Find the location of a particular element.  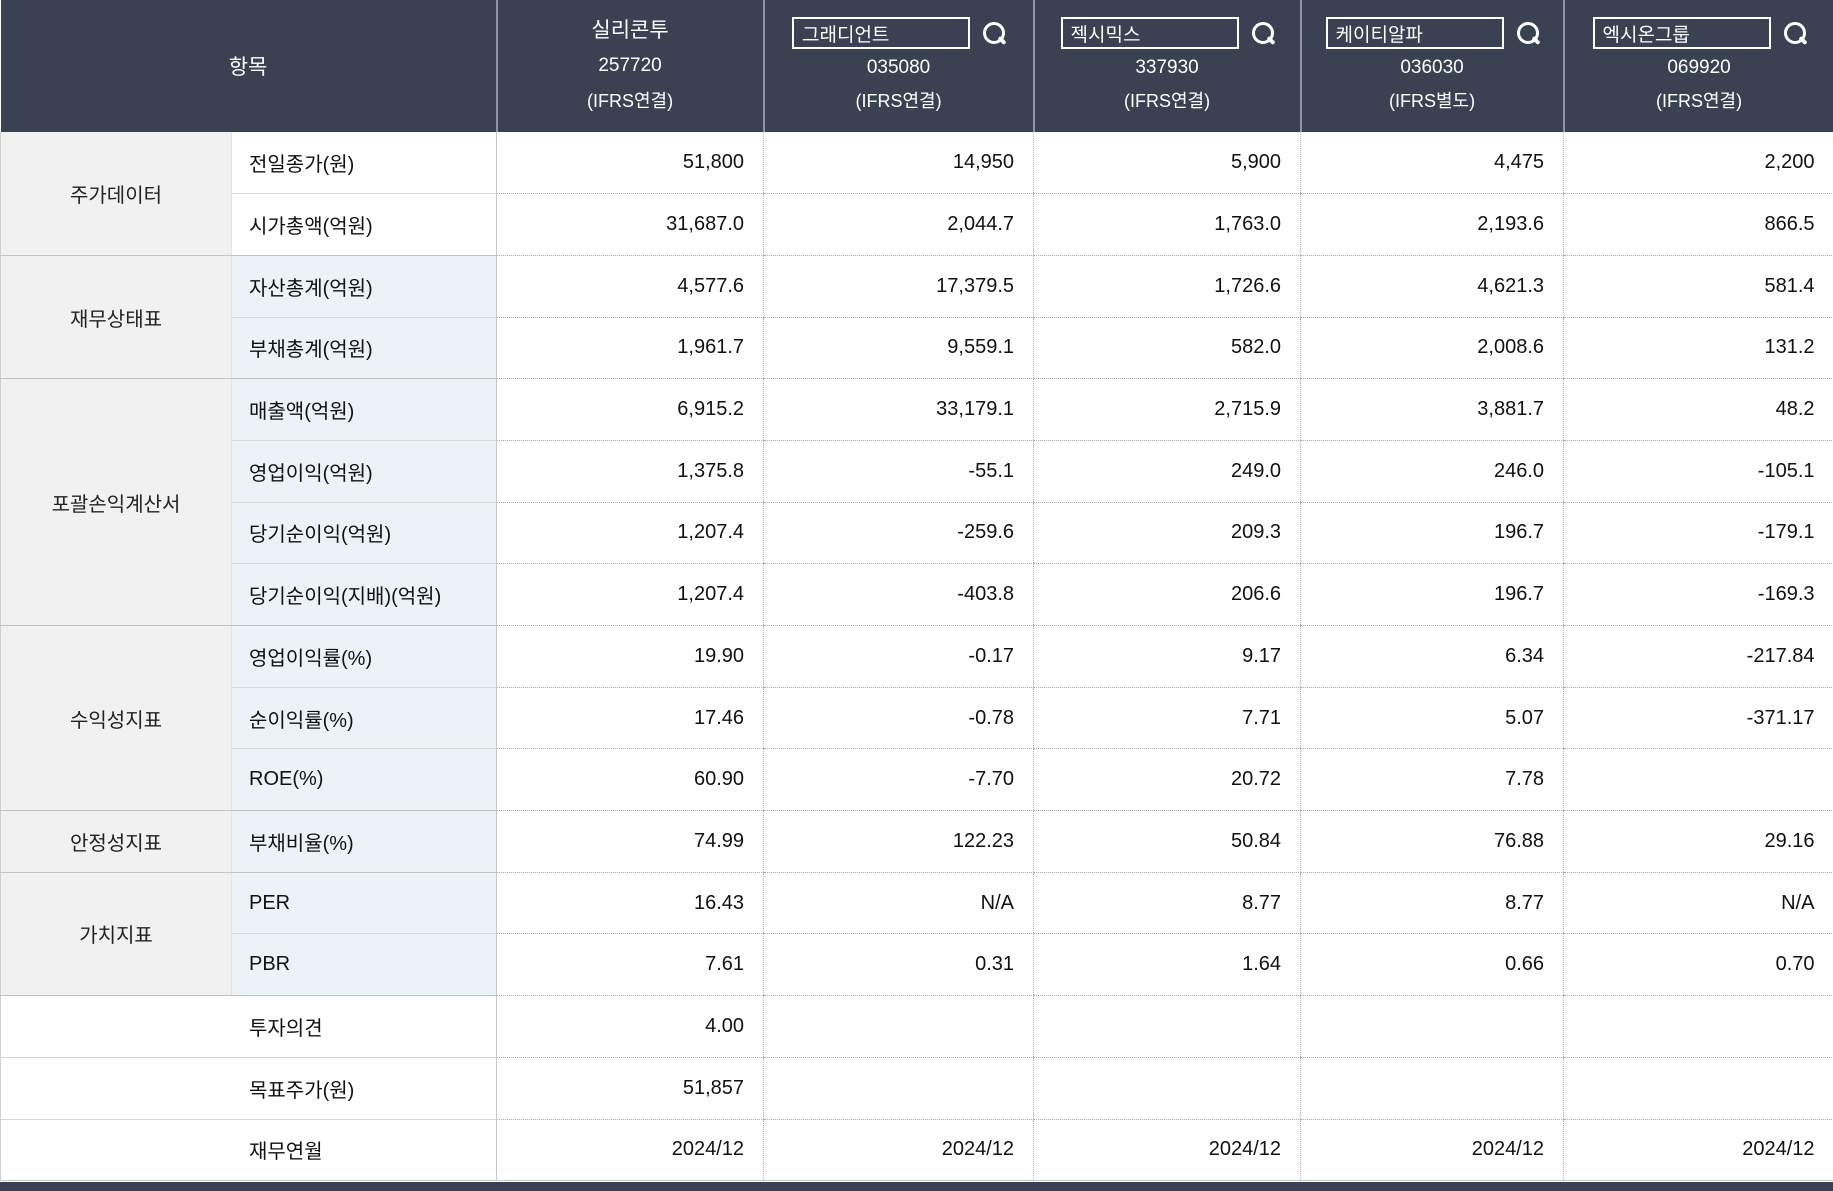

table-row: 순이익률(%) 17.46 -0.78 7.71 5.07 -371.17 is located at coordinates (917, 718).